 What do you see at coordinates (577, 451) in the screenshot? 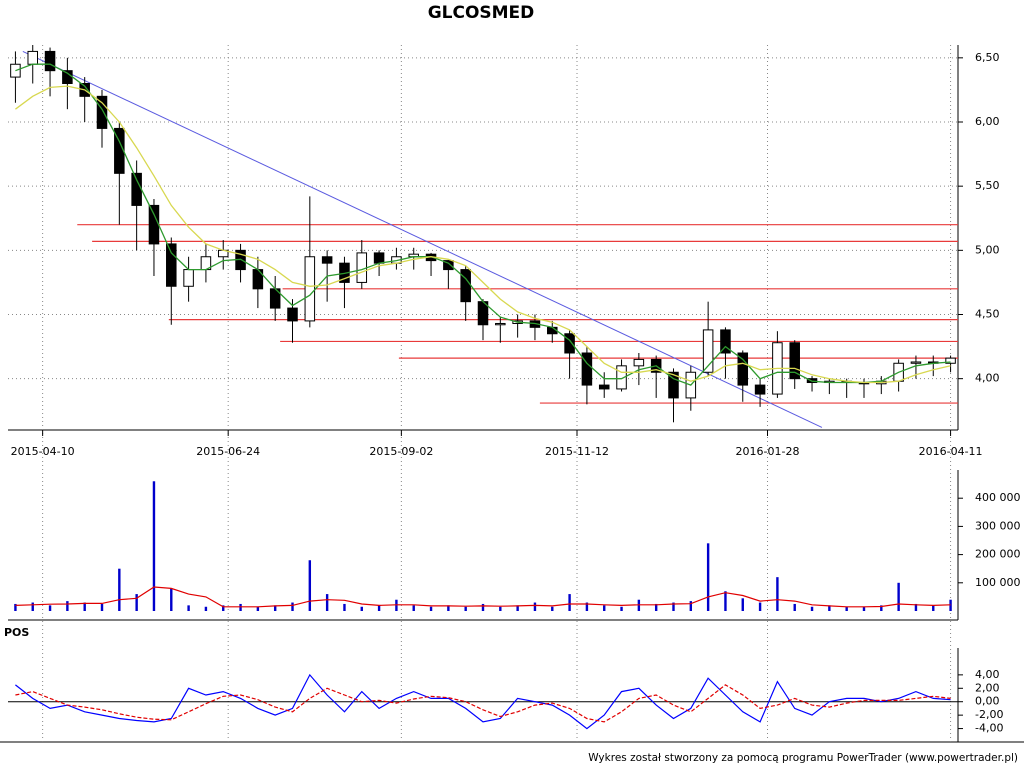
I see `x-tick-label: 2015-11-12` at bounding box center [577, 451].